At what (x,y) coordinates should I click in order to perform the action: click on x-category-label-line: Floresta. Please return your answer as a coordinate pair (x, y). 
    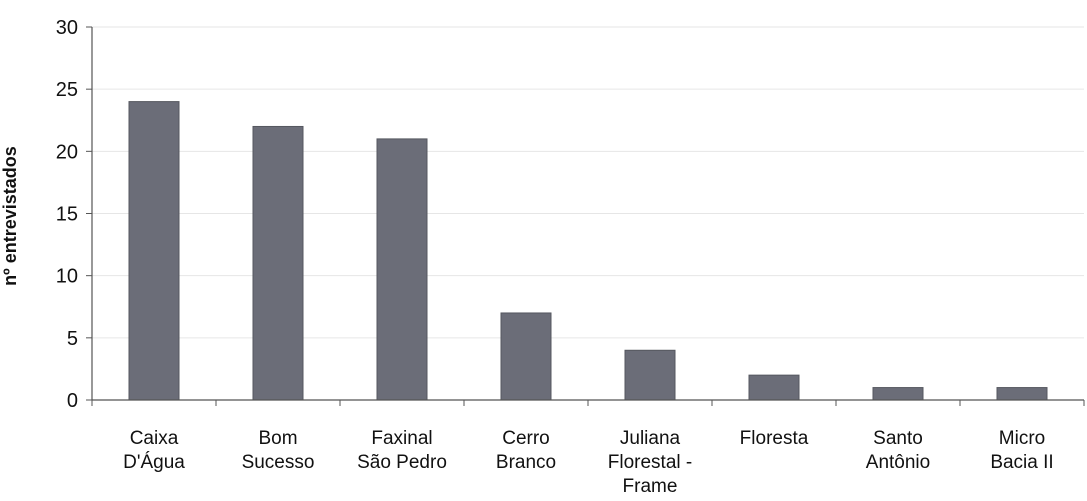
    Looking at the image, I should click on (774, 438).